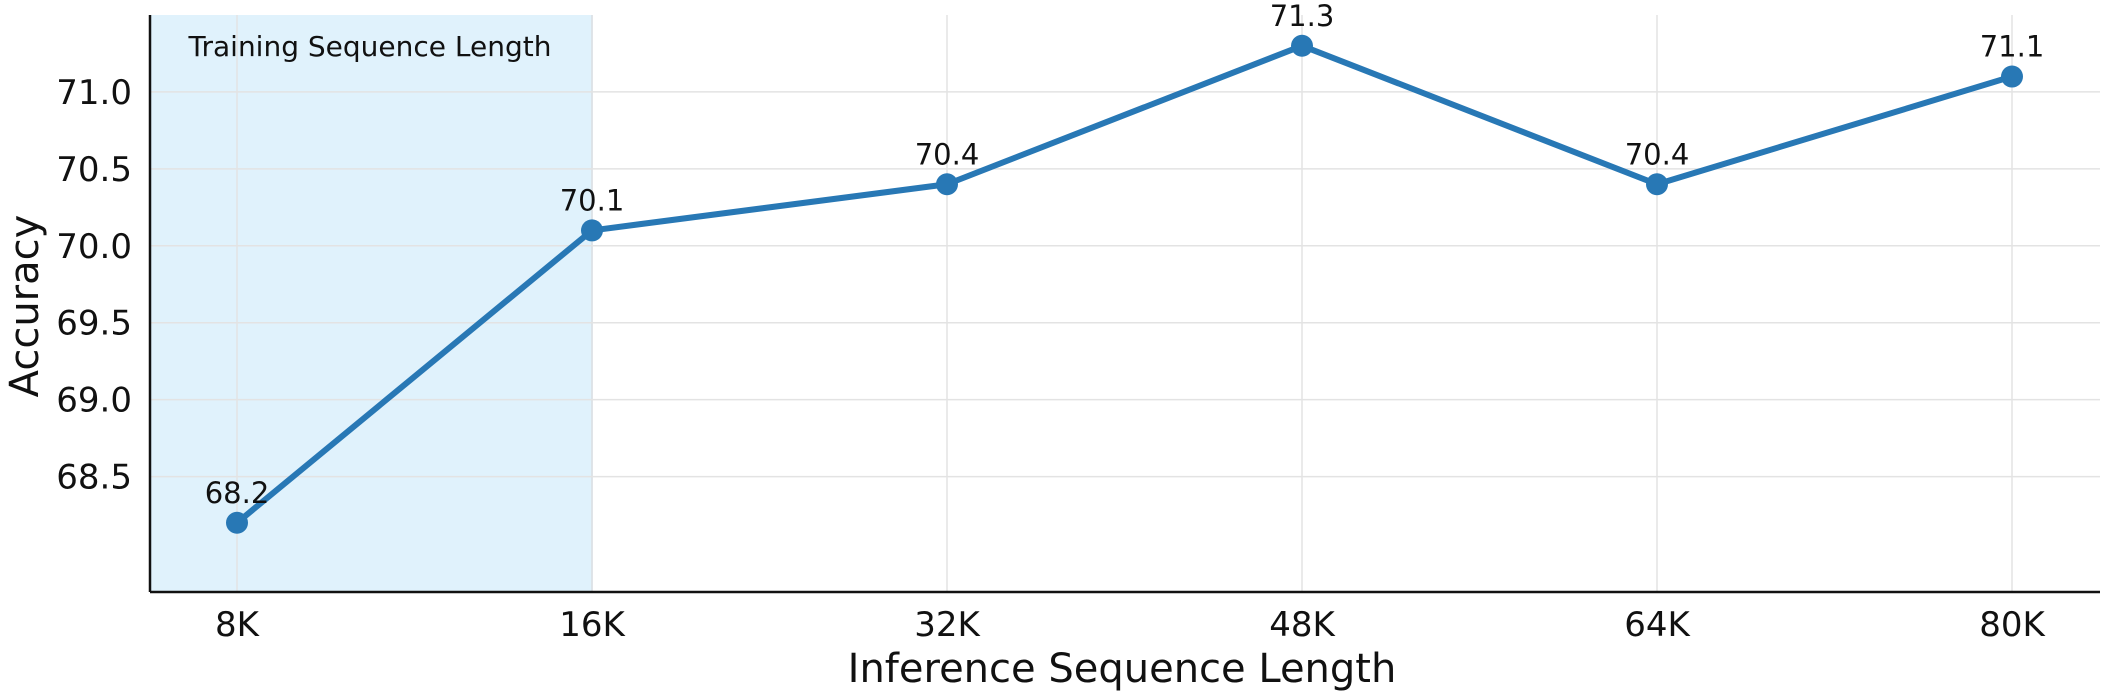  I want to click on training-region-label: Training Sequence Length, so click(370, 46).